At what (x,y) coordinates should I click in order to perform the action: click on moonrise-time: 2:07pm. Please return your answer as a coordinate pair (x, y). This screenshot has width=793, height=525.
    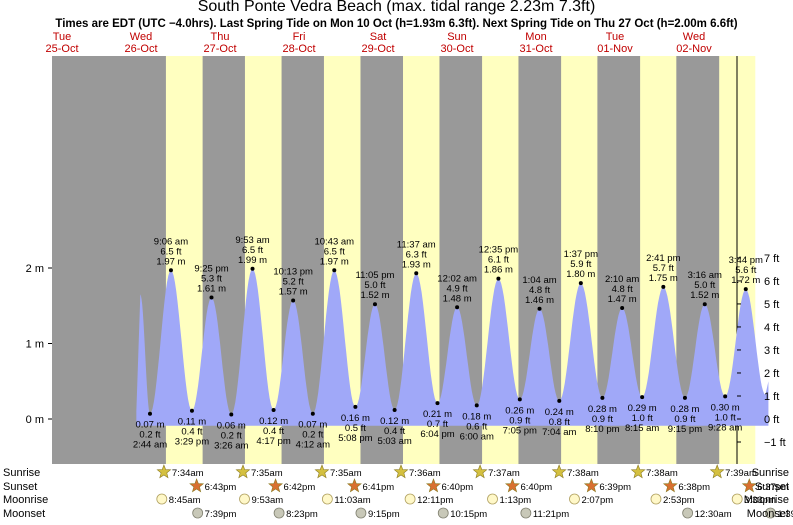
    Looking at the image, I should click on (597, 500).